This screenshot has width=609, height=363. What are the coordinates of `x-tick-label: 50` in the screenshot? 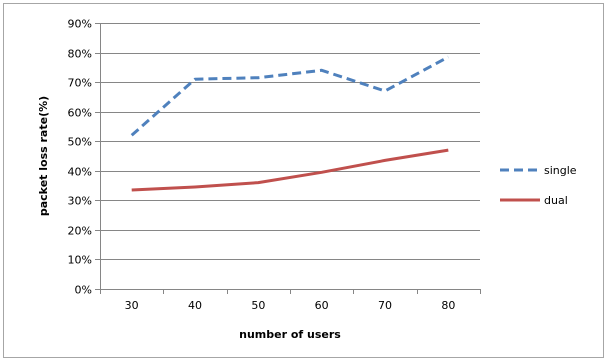 It's located at (258, 305).